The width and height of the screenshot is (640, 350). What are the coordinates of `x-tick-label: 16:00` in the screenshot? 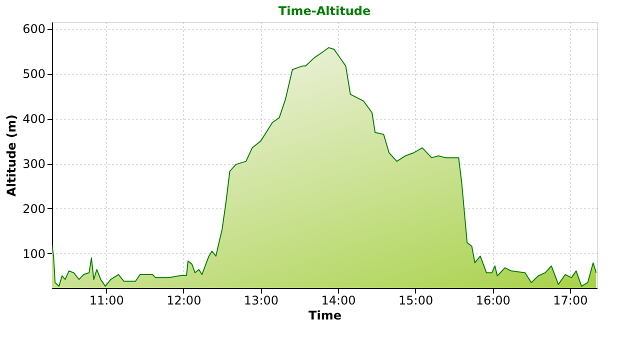 It's located at (493, 301).